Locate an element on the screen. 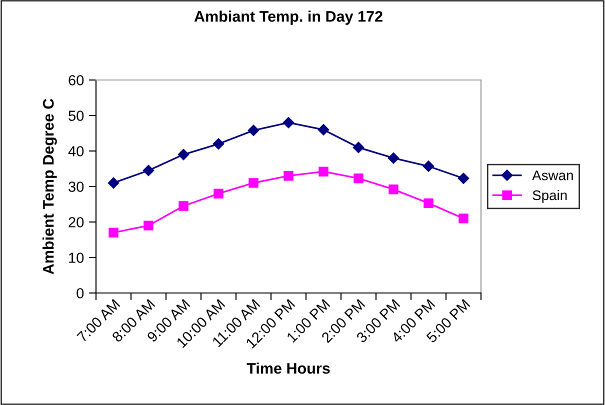 The height and width of the screenshot is (405, 605). y-tick-label: 50 is located at coordinates (76, 115).